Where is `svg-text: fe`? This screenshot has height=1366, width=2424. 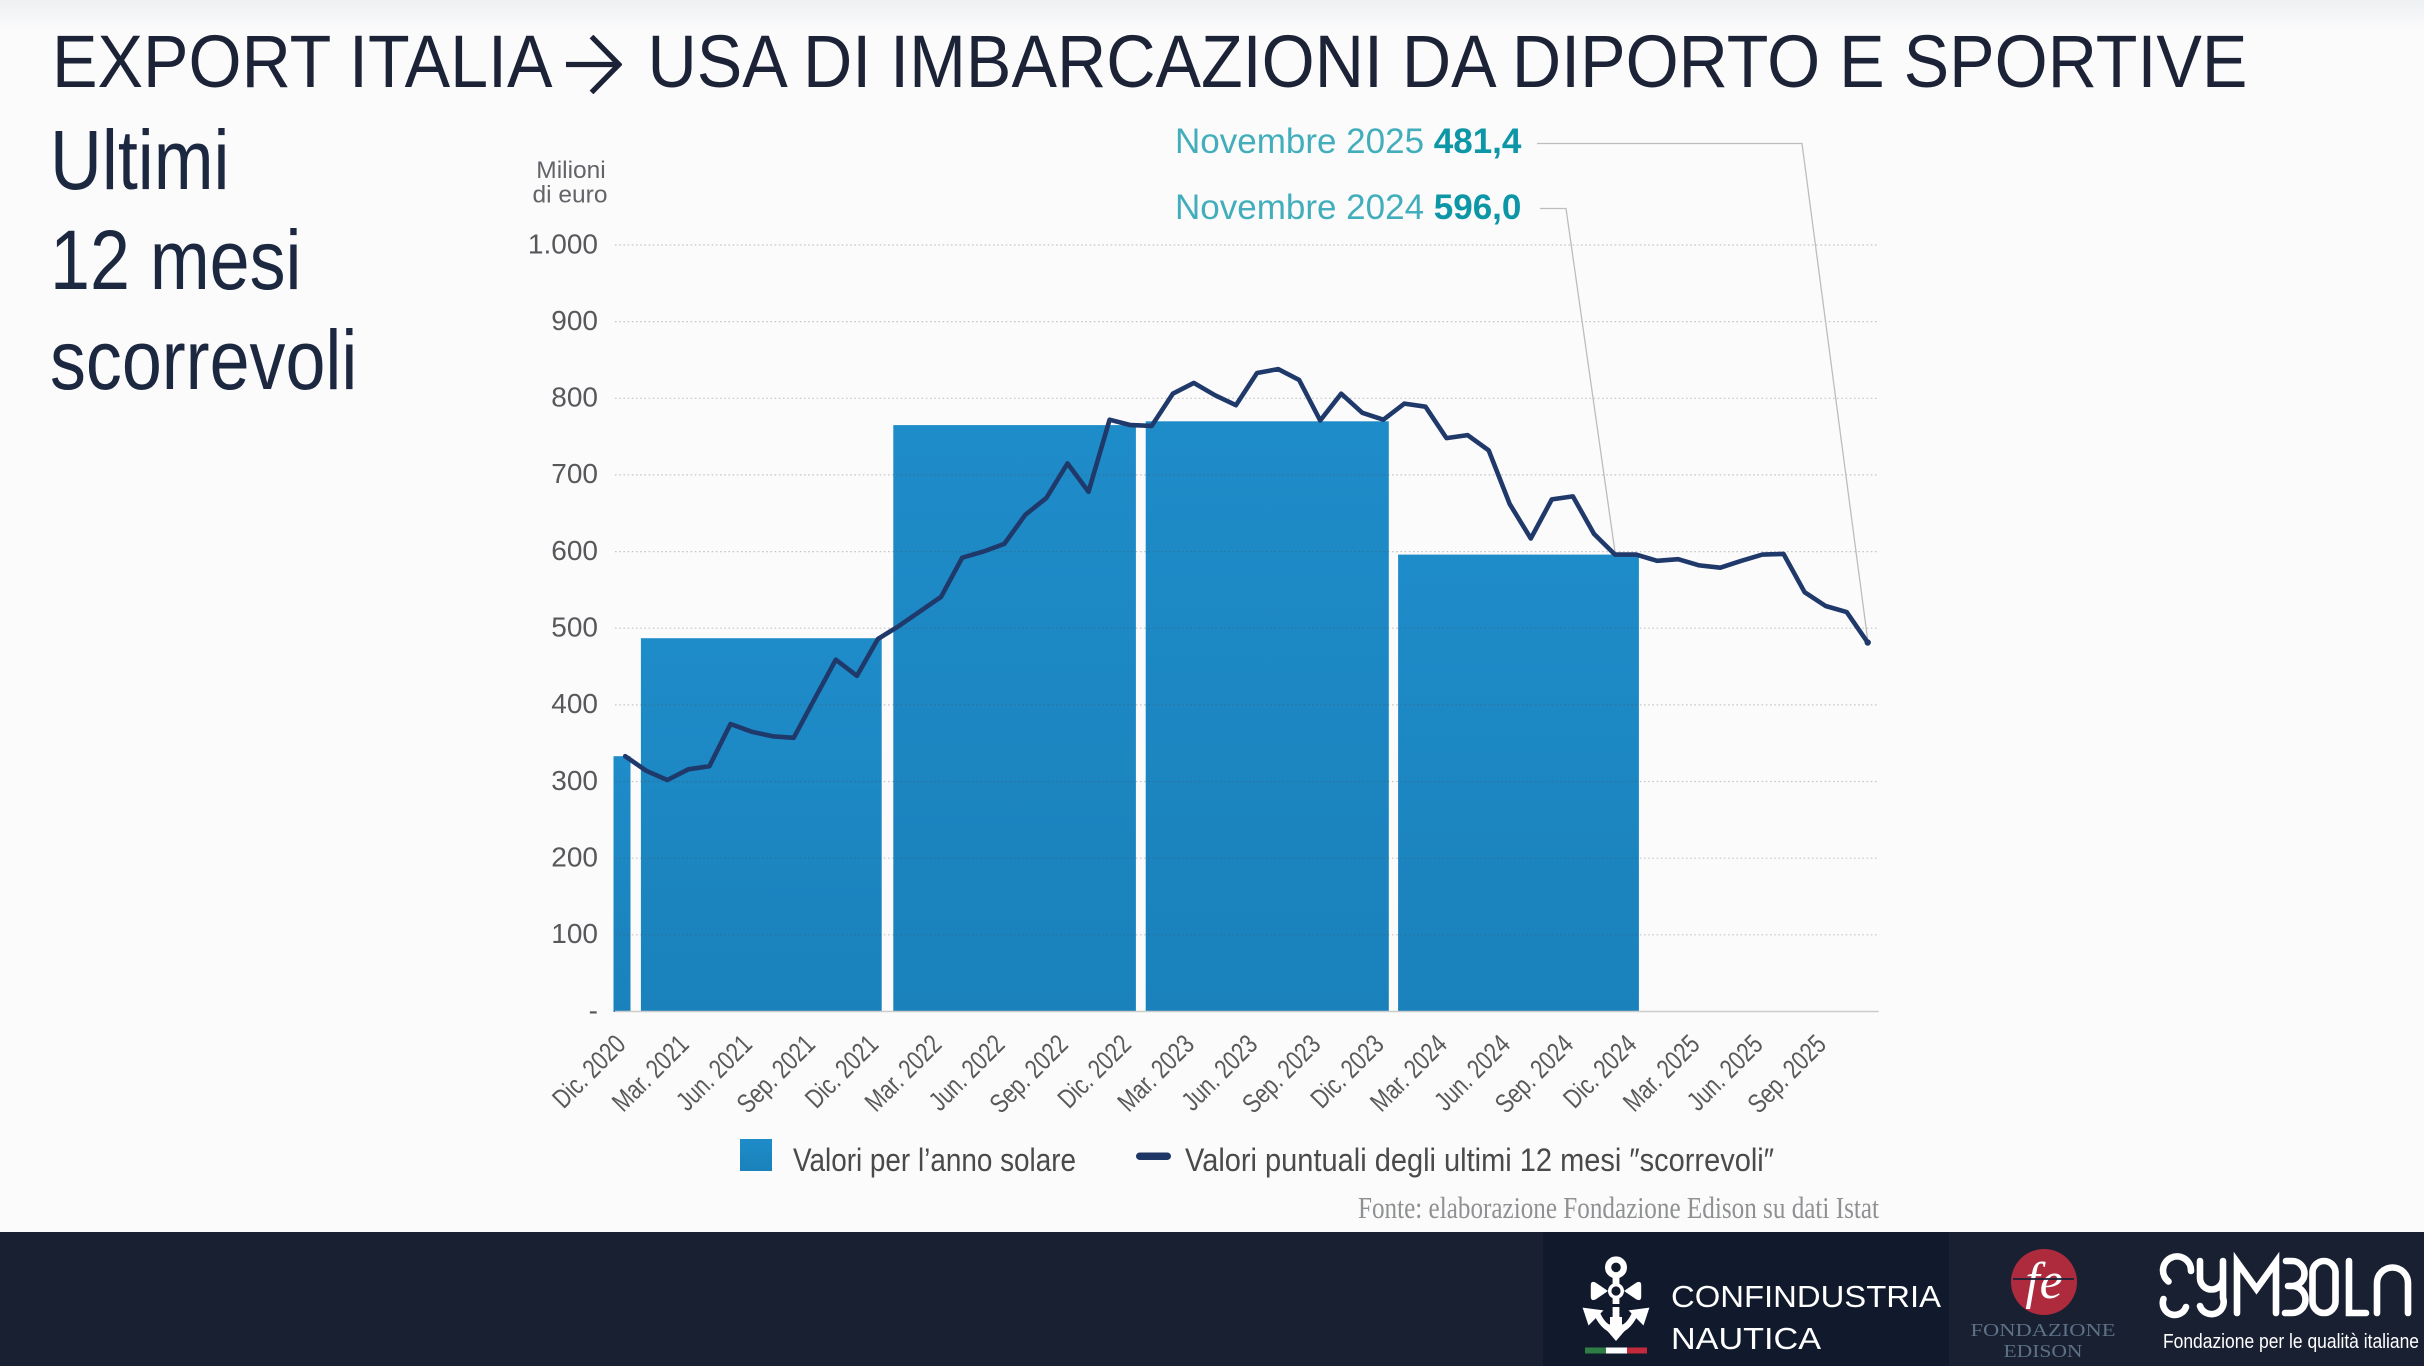
svg-text: fe is located at coordinates (2044, 1281).